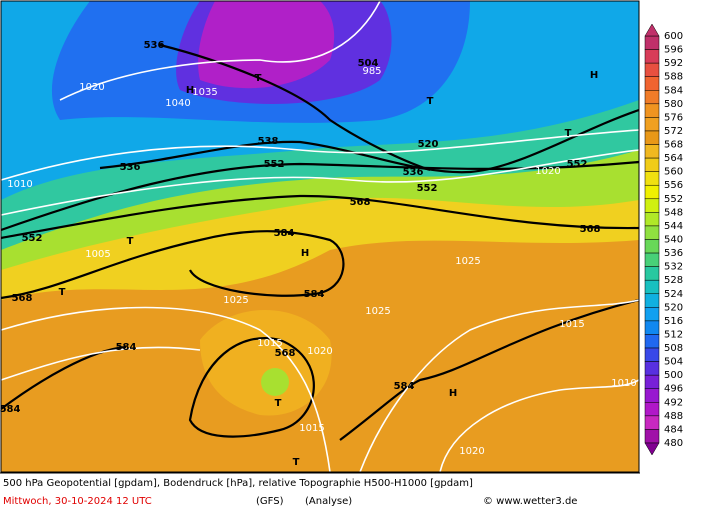  Describe the element at coordinates (427, 188) in the screenshot. I see `height-label: 552` at that location.